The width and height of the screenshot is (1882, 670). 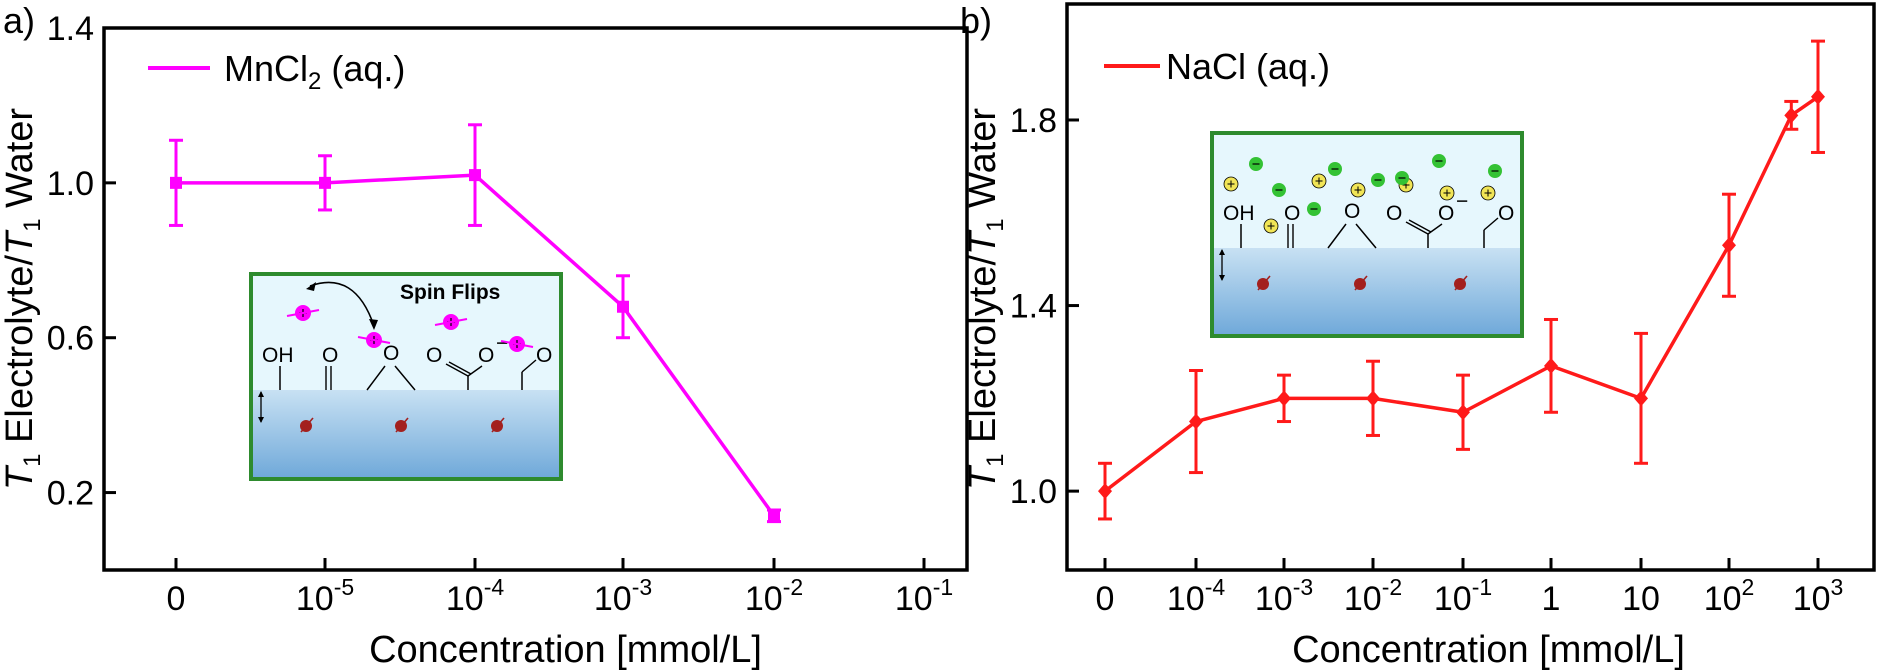 What do you see at coordinates (976, 20) in the screenshot?
I see `panel-label: b)` at bounding box center [976, 20].